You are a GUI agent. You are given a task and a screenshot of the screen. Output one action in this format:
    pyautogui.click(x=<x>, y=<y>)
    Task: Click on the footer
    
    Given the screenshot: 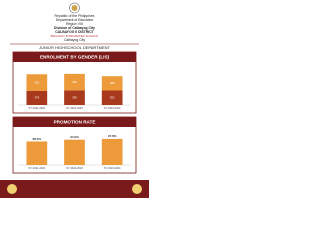 What is the action you would take?
    pyautogui.click(x=74, y=189)
    